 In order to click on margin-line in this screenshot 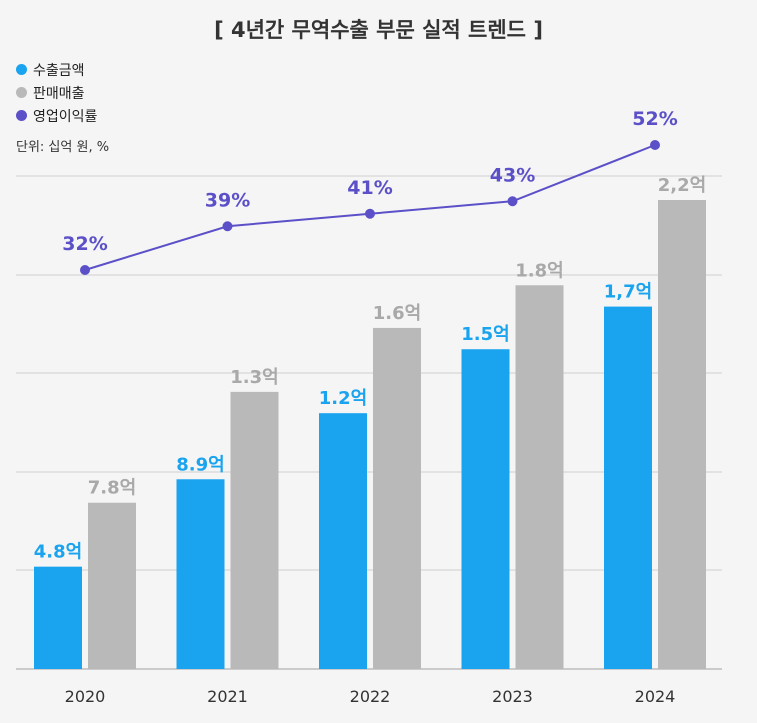, I will do `click(370, 207)`.